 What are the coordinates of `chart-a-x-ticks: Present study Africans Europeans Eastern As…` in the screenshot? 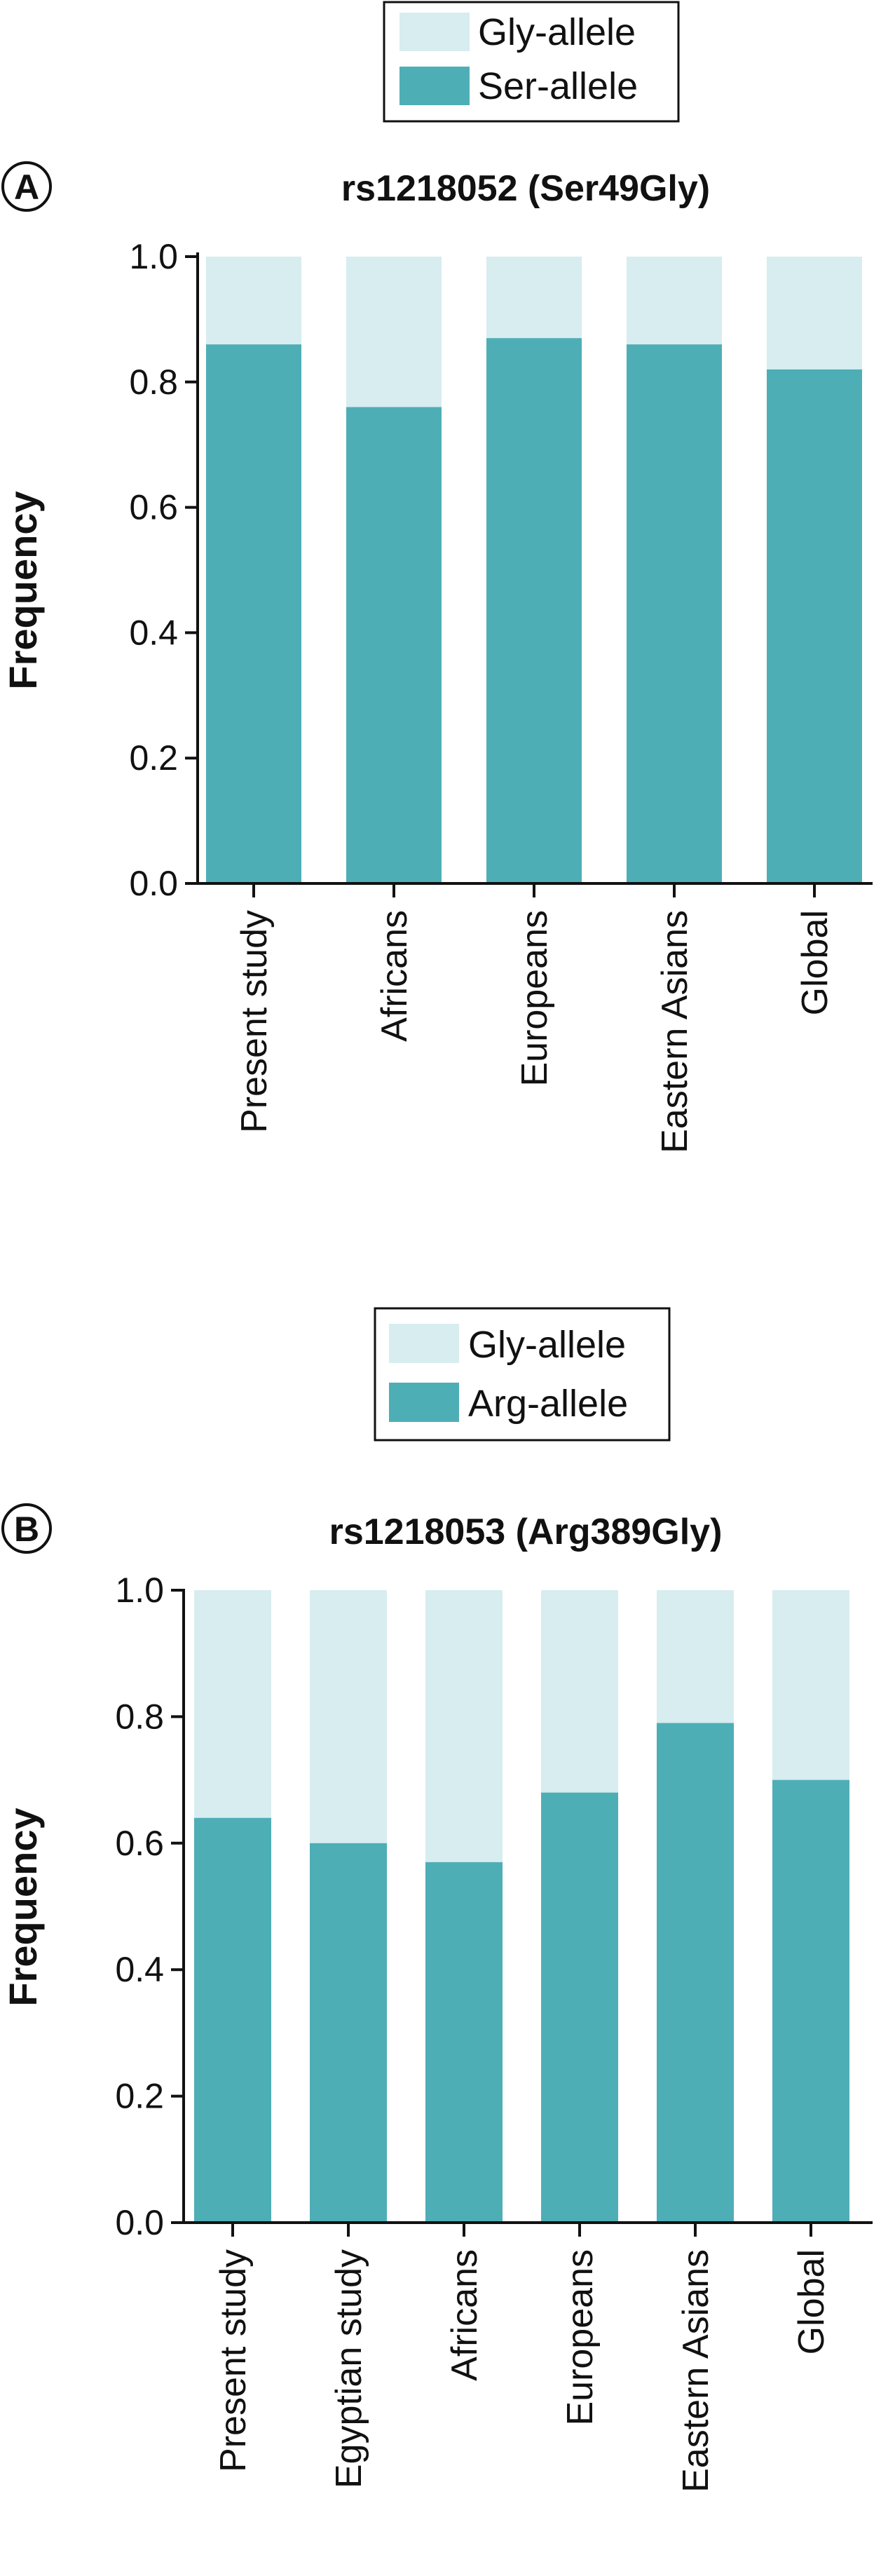 It's located at (534, 1018).